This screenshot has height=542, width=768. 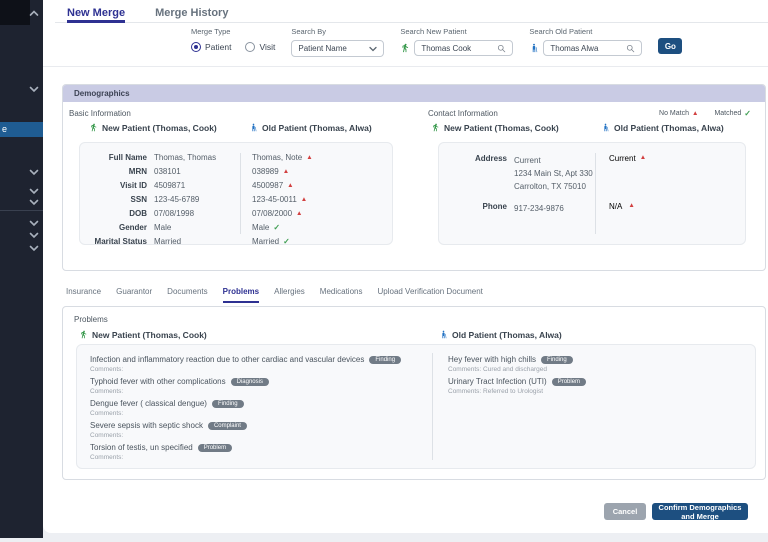 What do you see at coordinates (341, 291) in the screenshot?
I see `tab-medications: Medications` at bounding box center [341, 291].